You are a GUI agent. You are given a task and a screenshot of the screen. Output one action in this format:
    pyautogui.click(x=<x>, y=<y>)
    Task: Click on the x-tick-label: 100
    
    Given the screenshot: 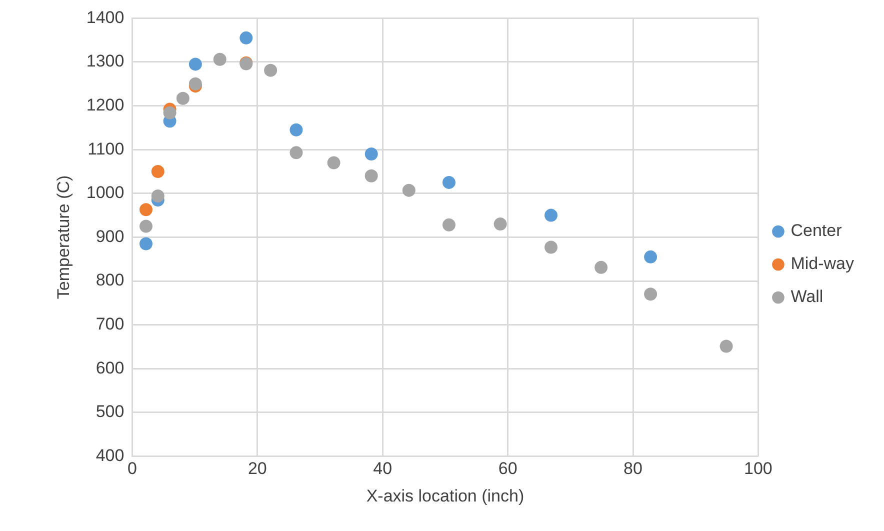 What is the action you would take?
    pyautogui.click(x=758, y=468)
    